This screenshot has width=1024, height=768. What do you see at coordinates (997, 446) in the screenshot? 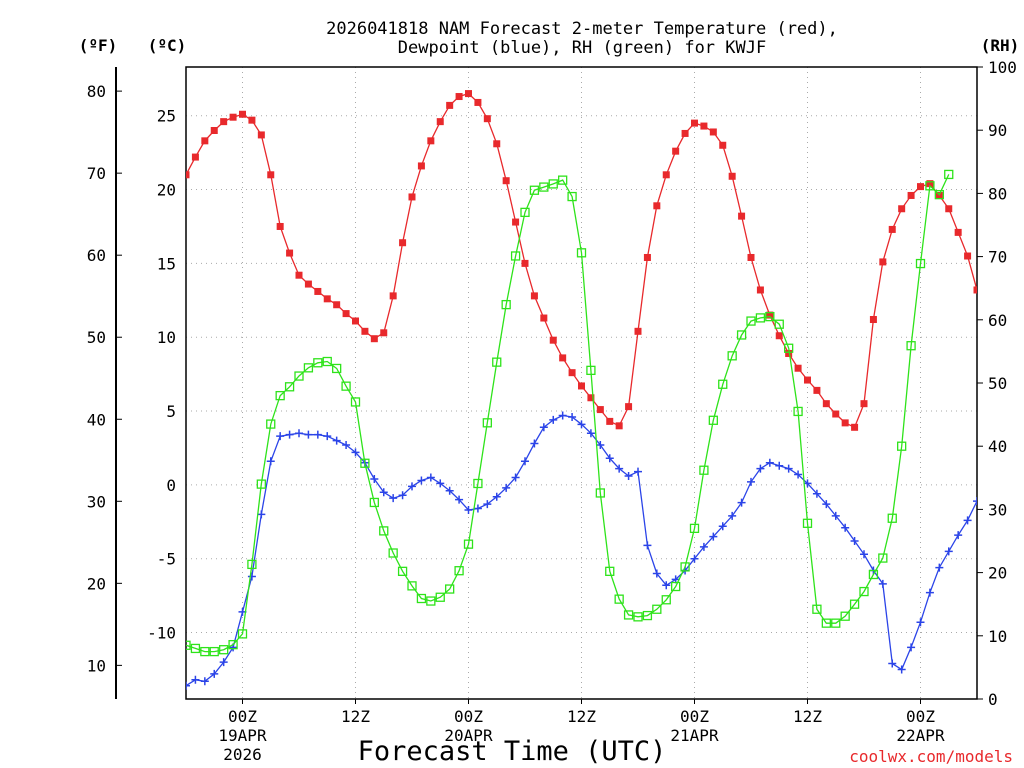
I see `rh-tick-label: 40` at bounding box center [997, 446].